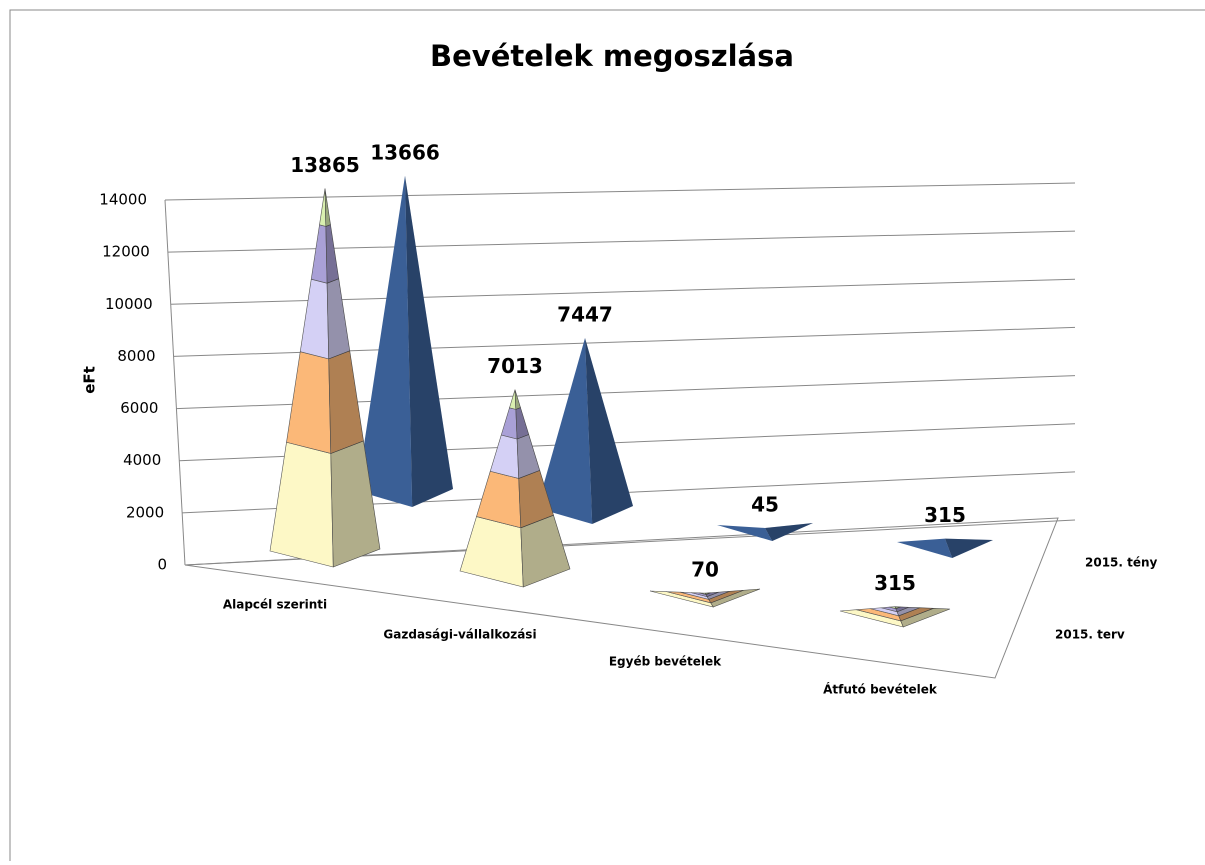 This screenshot has width=1205, height=865. What do you see at coordinates (705, 570) in the screenshot?
I see `value-label: 70` at bounding box center [705, 570].